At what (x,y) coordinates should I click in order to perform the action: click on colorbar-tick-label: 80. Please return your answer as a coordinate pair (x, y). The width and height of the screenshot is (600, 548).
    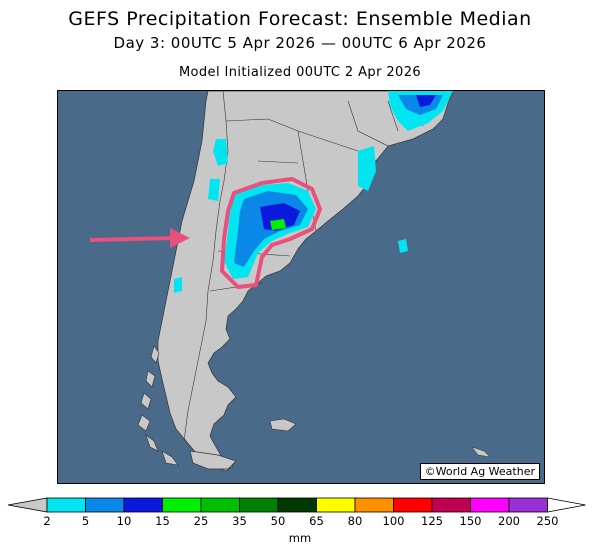
    Looking at the image, I should click on (355, 521).